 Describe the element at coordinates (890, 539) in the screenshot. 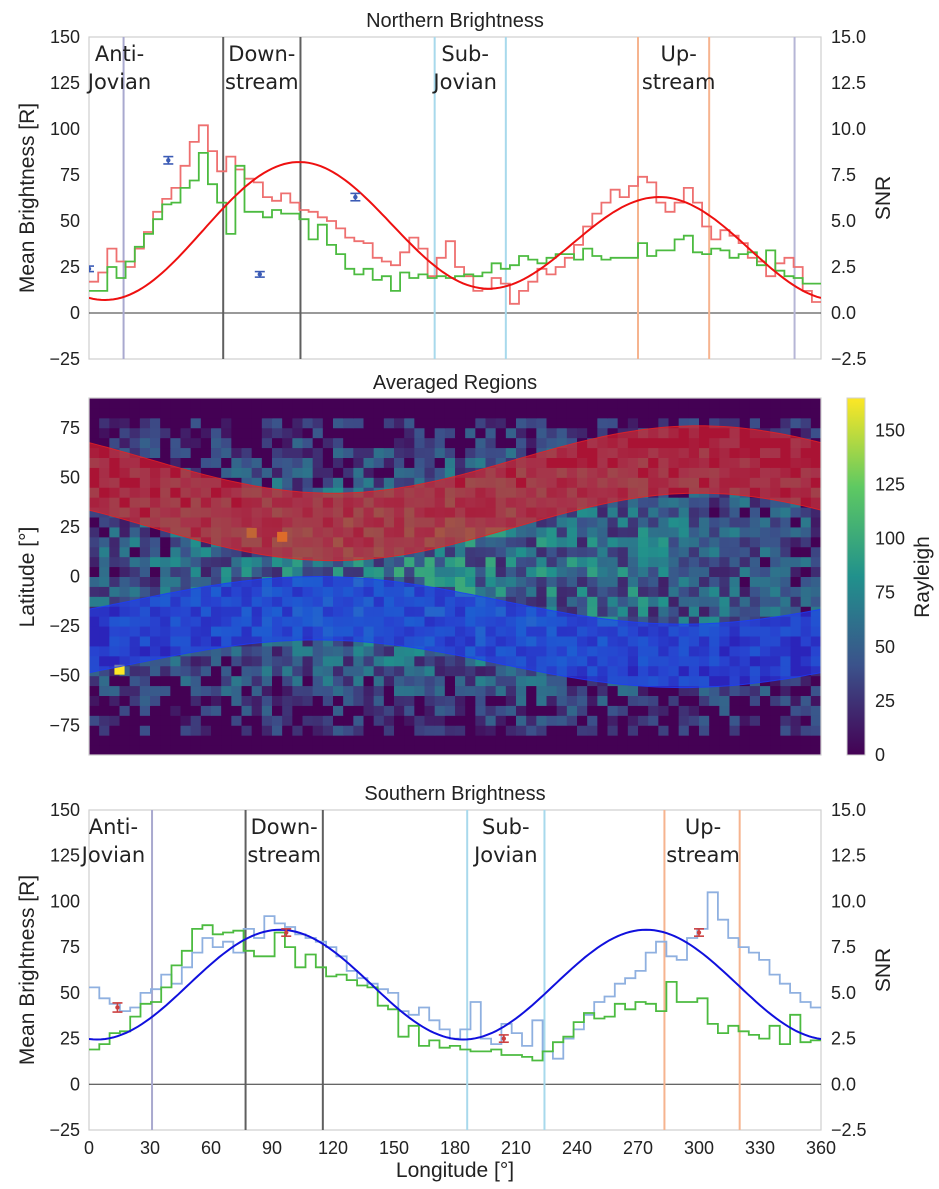

I see `colorbar-tick-label: 100` at that location.